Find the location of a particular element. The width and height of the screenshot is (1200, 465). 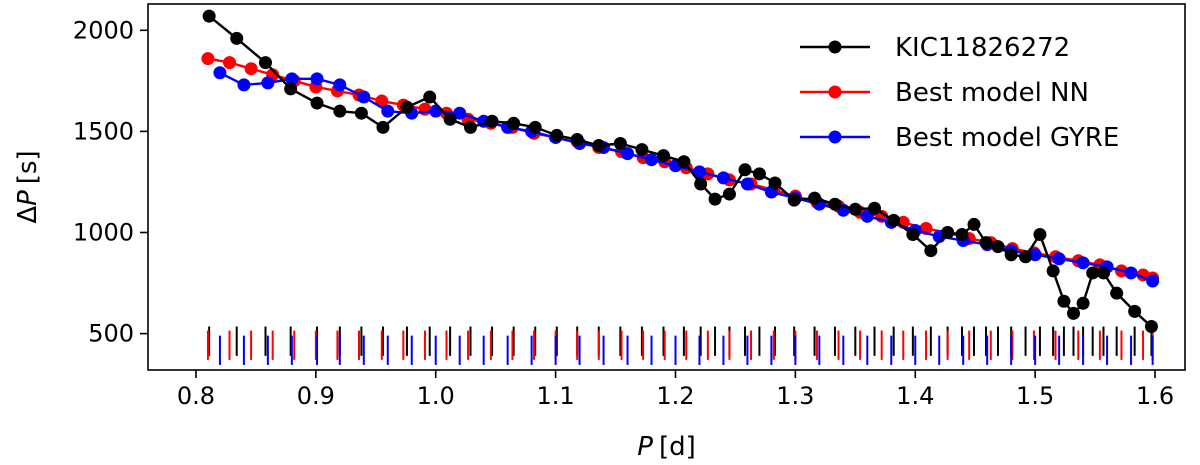

y-tick-label: 2000 is located at coordinates (103, 30).